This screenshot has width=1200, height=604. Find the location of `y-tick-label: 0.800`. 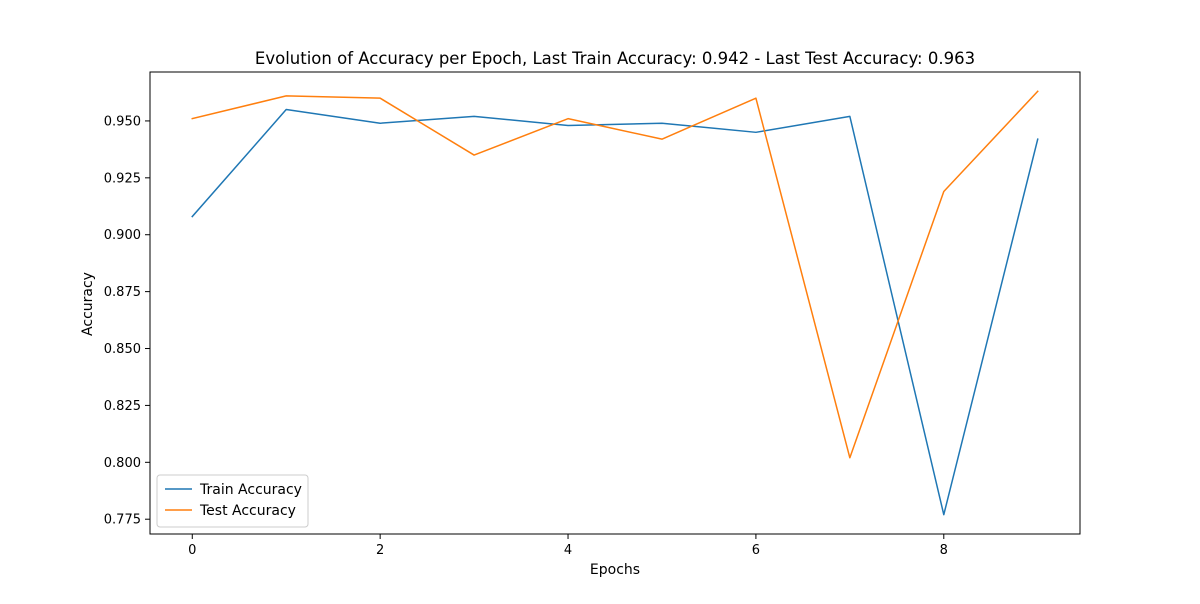

y-tick-label: 0.800 is located at coordinates (122, 463).